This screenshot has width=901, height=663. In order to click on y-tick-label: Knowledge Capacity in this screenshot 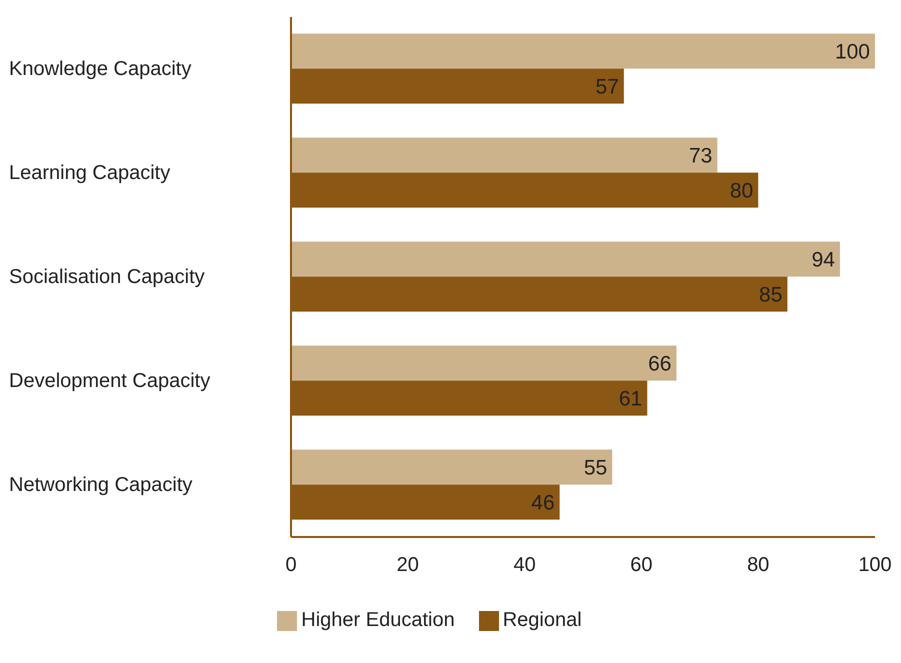, I will do `click(100, 69)`.